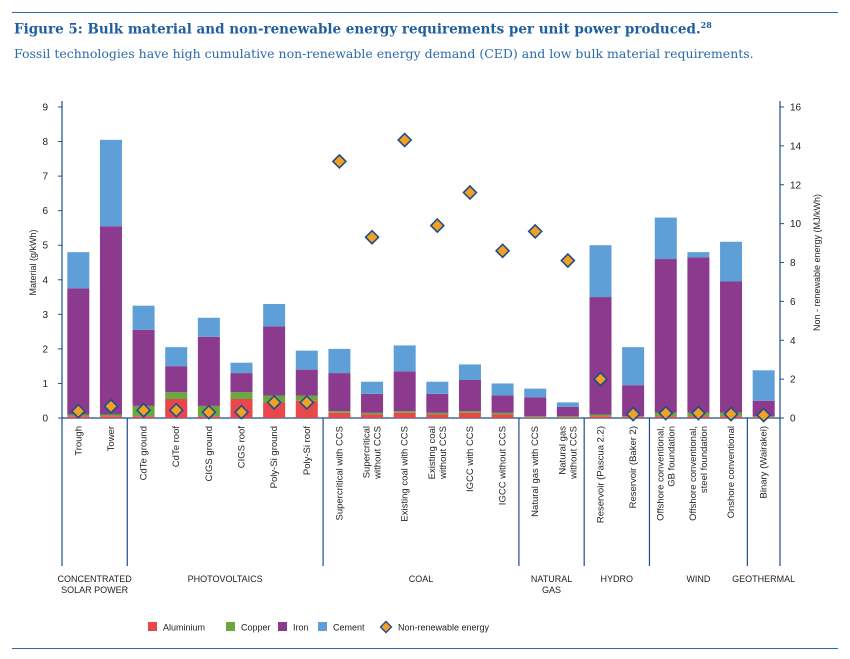 The width and height of the screenshot is (850, 659). Describe the element at coordinates (242, 447) in the screenshot. I see `category-label: CIGS roof` at that location.